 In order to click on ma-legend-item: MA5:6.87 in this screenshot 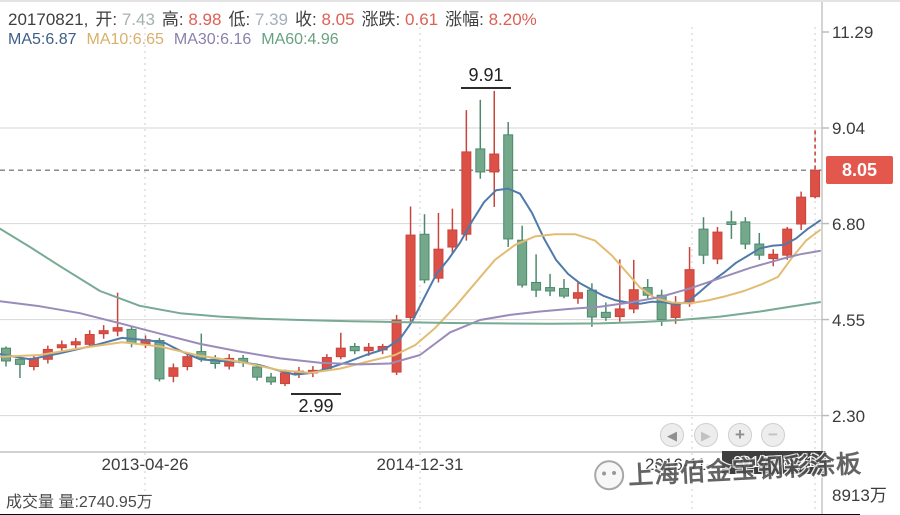, I will do `click(42, 39)`.